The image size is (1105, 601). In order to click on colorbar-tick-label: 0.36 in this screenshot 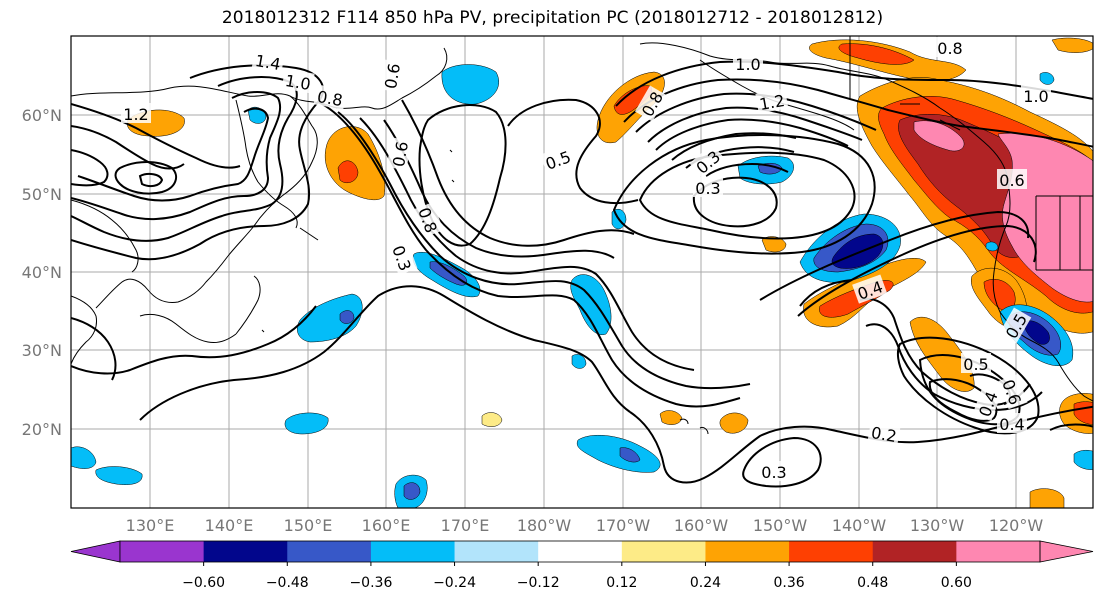, I will do `click(789, 583)`.